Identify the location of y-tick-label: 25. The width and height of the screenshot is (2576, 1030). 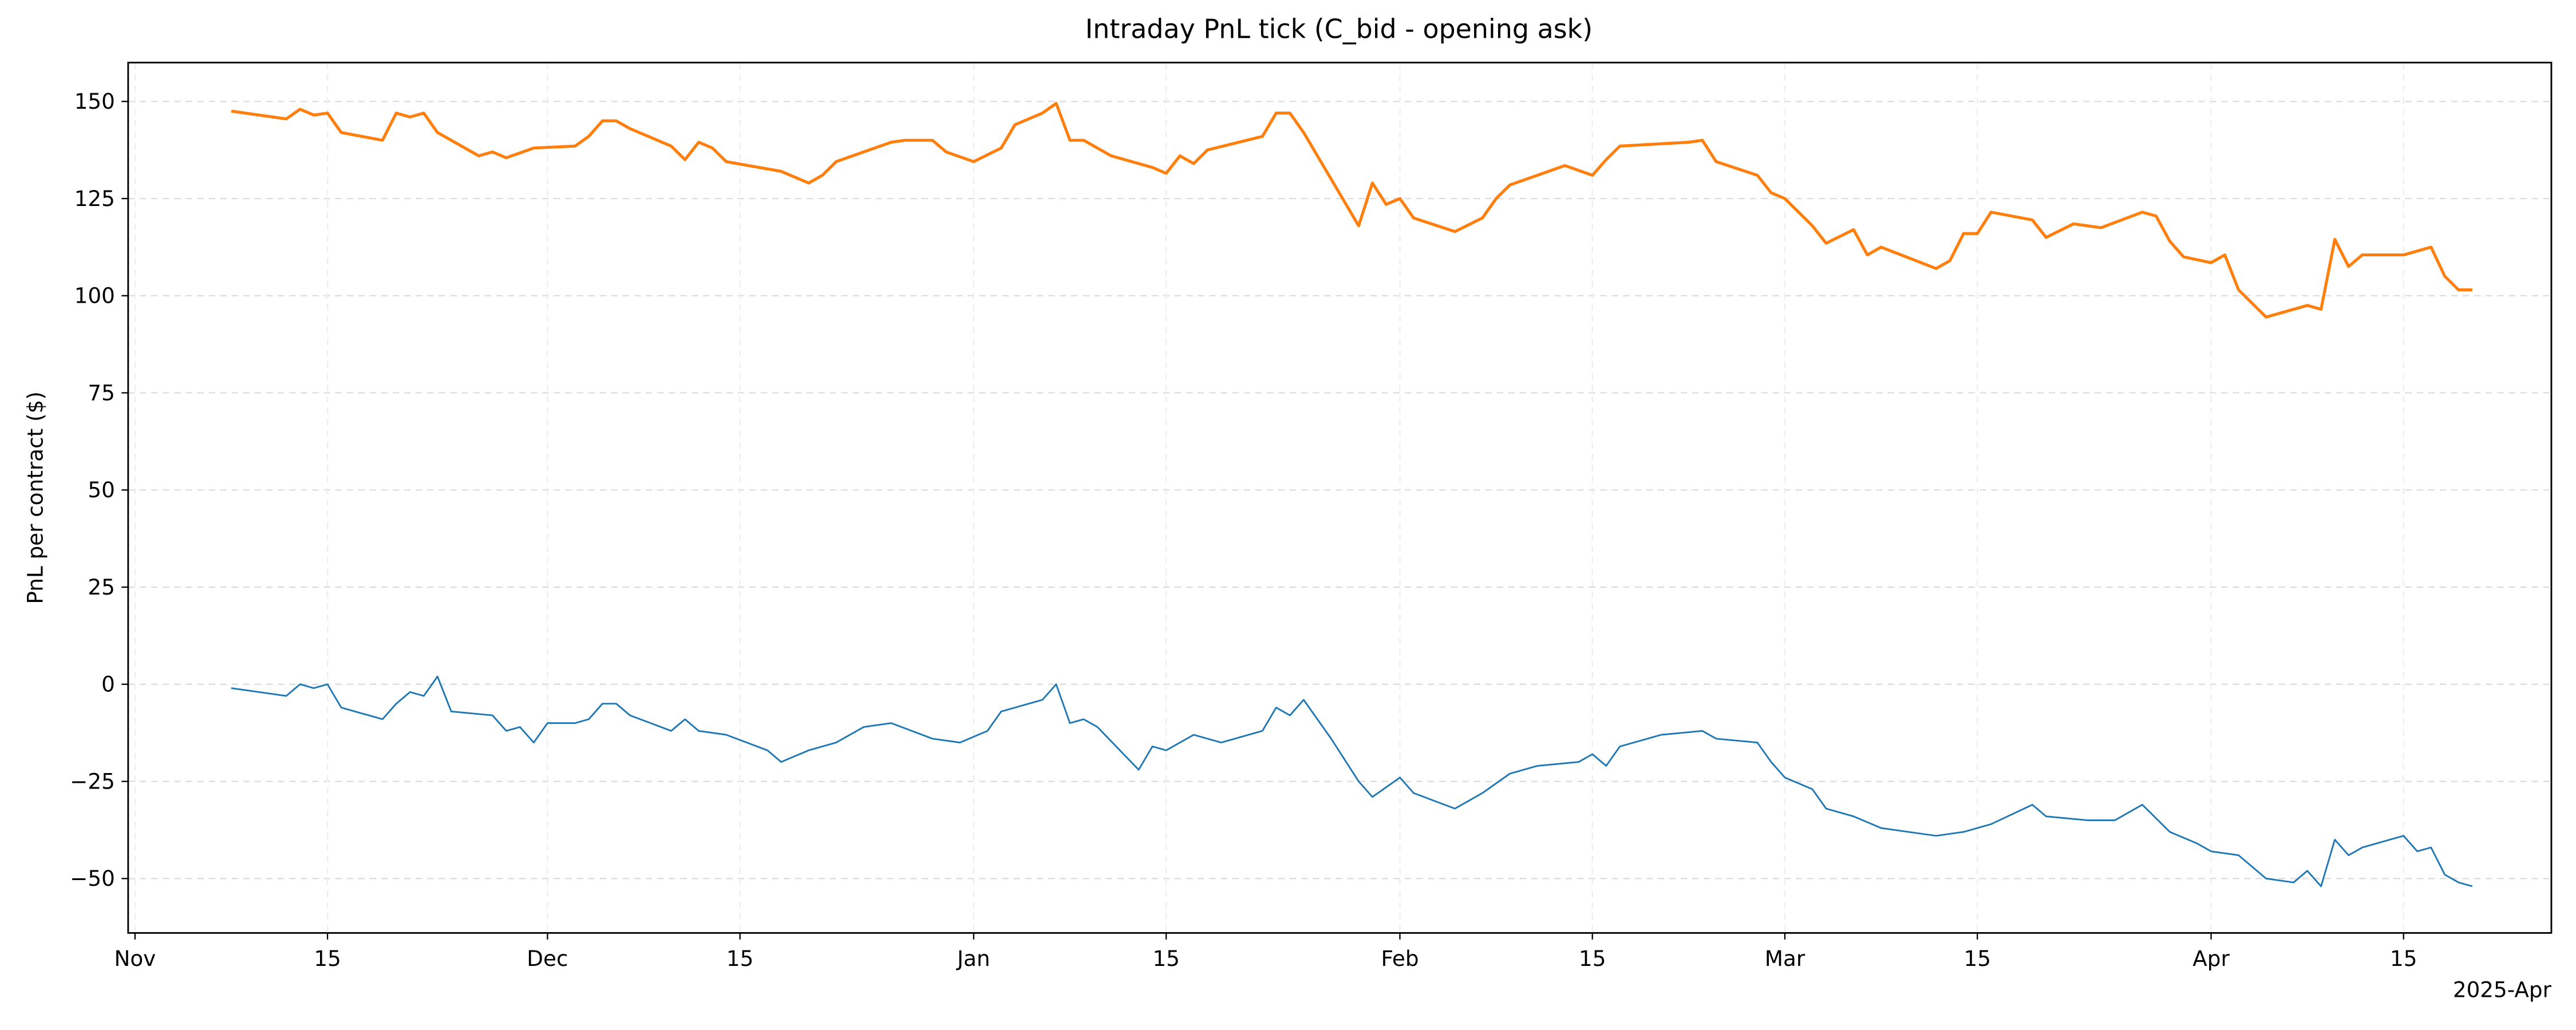
(101, 587).